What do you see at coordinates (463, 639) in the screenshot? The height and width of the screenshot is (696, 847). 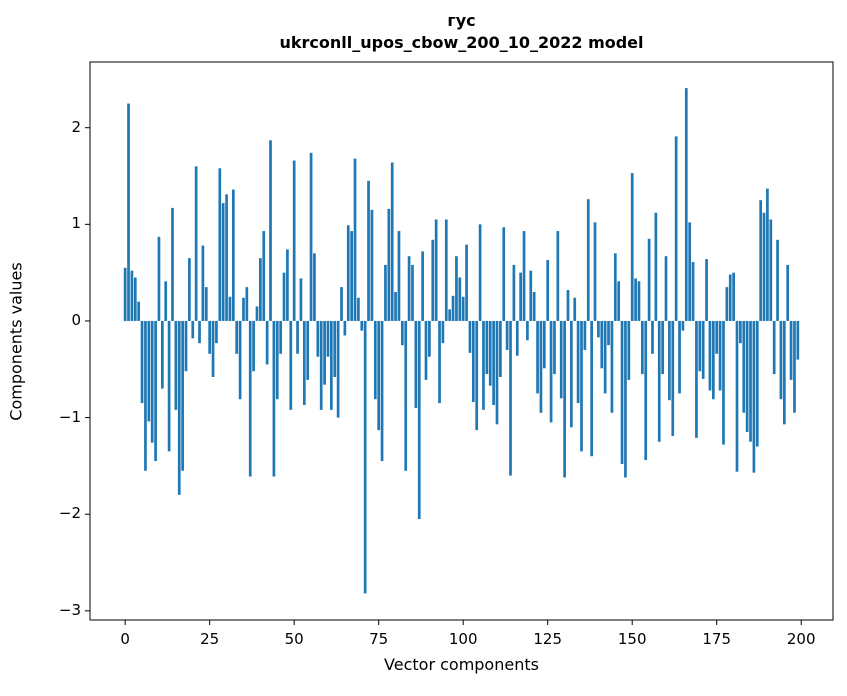 I see `x-tick-label: 100` at bounding box center [463, 639].